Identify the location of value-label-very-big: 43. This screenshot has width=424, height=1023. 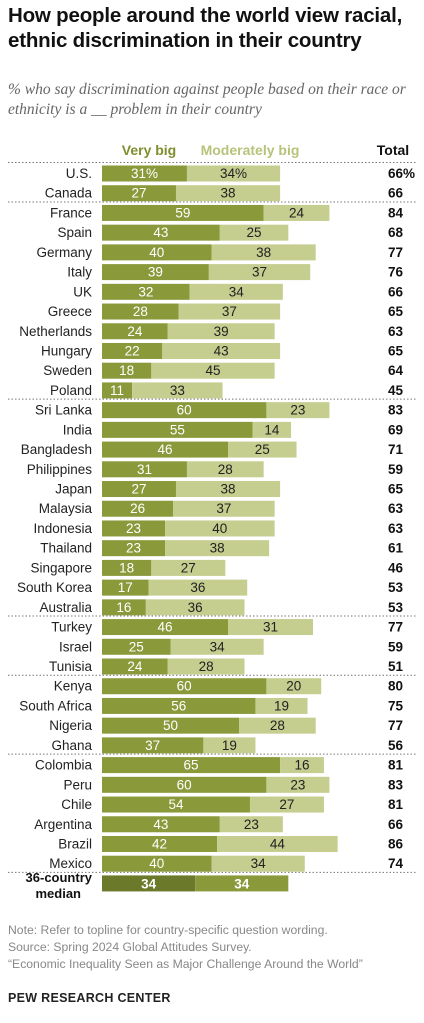
(160, 232).